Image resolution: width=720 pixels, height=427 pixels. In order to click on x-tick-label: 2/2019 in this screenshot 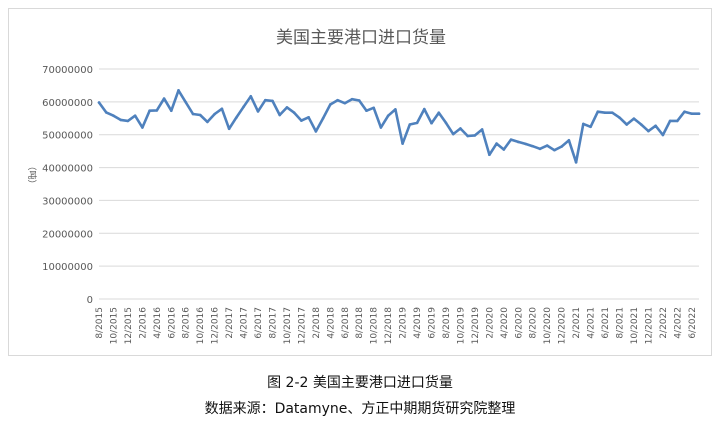, I will do `click(404, 323)`.